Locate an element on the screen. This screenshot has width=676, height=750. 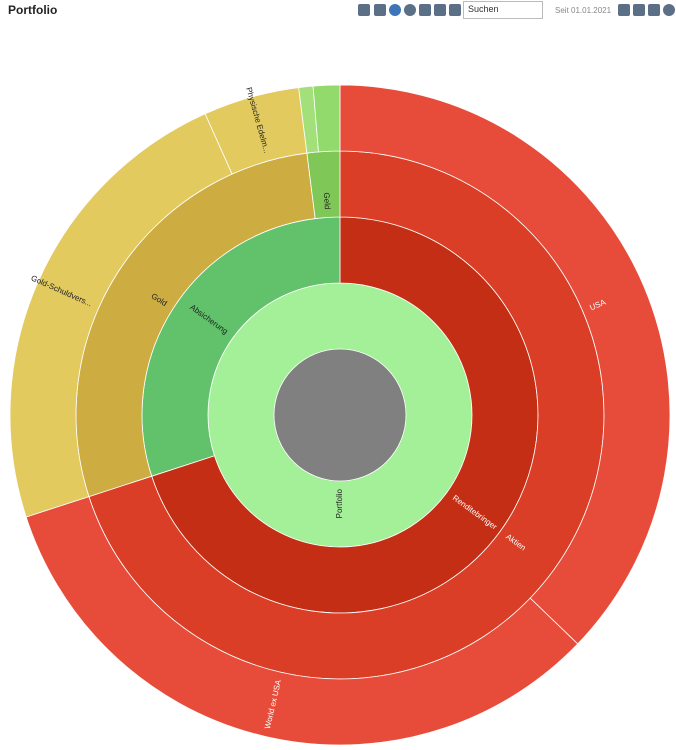
segment-label: Portfolio is located at coordinates (339, 503).